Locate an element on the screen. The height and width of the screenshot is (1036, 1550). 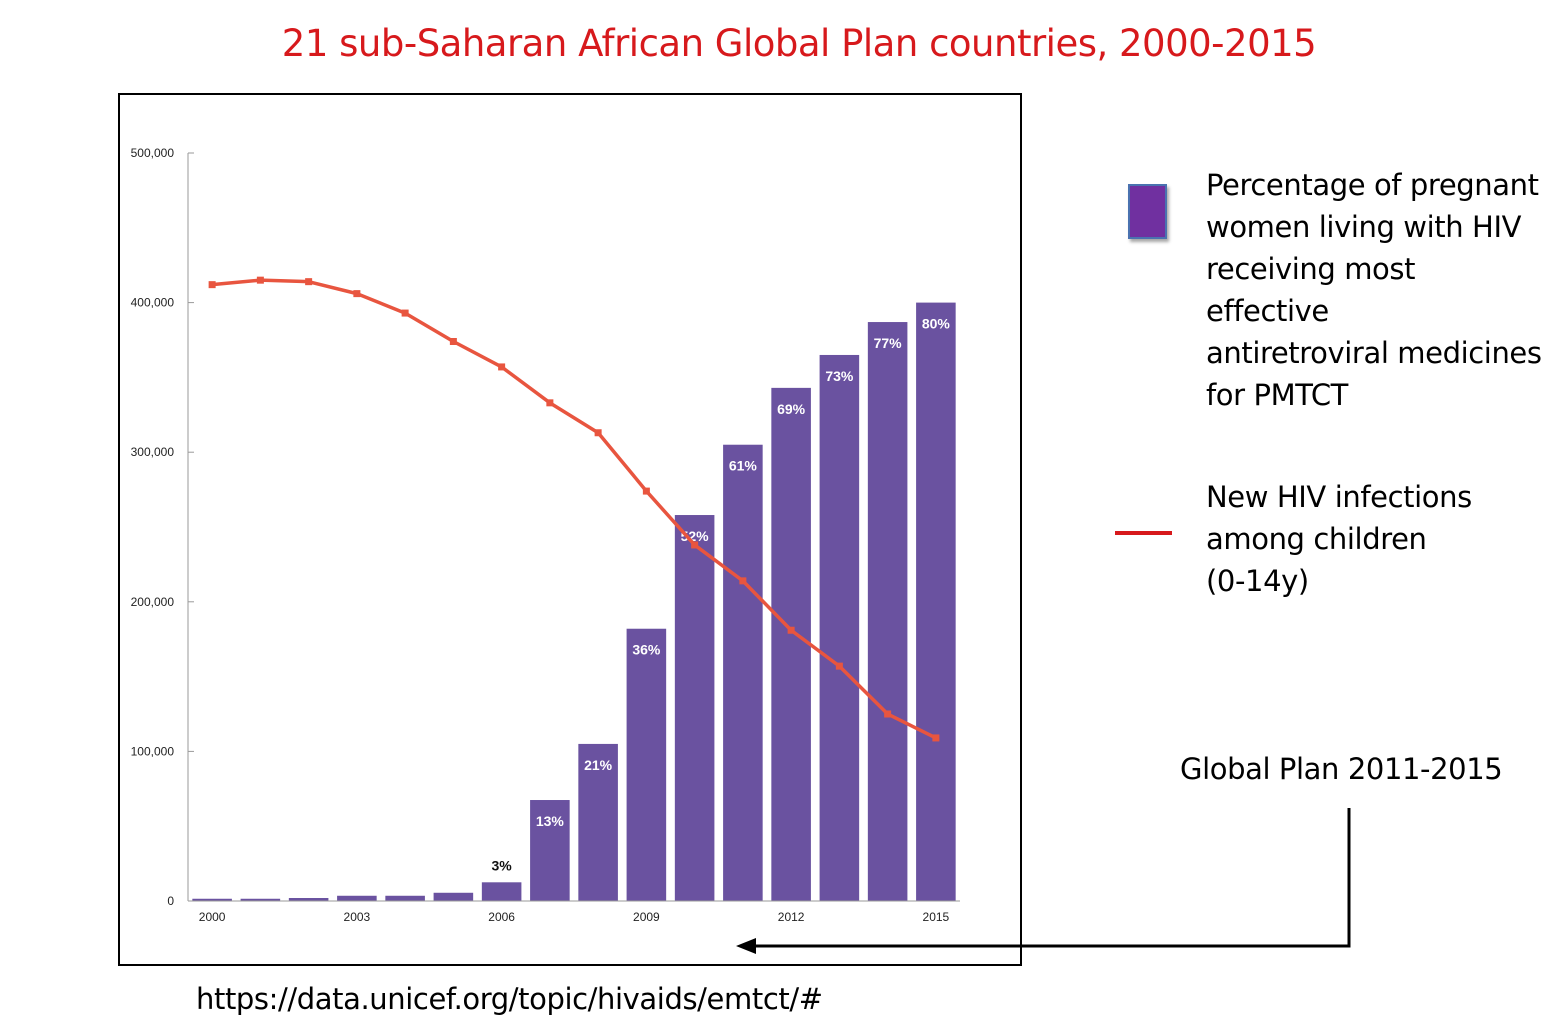
bar-data-label: 21% is located at coordinates (598, 765).